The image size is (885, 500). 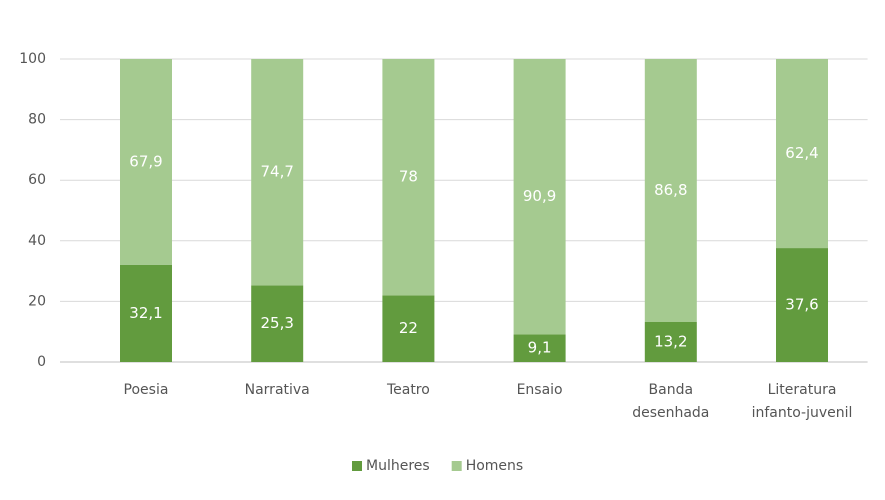 What do you see at coordinates (37, 180) in the screenshot?
I see `y-tick-label: 60` at bounding box center [37, 180].